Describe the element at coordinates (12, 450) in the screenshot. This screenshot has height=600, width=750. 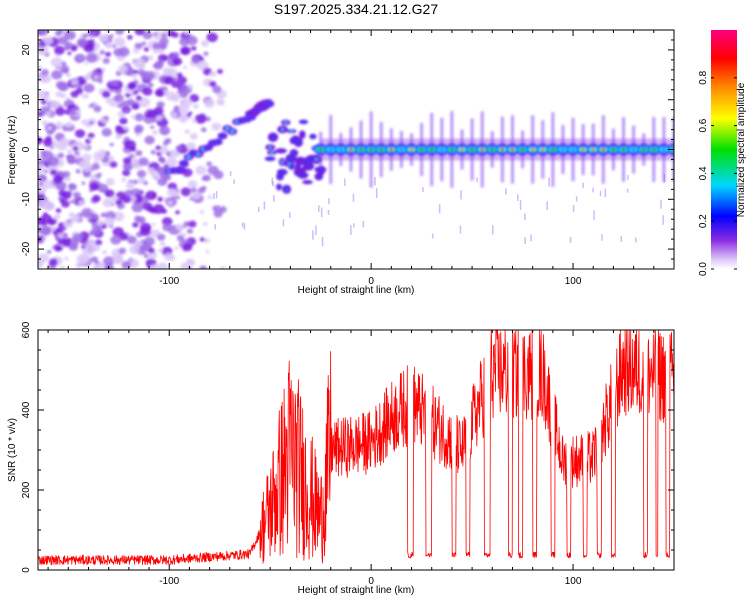
I see `bot-y-axis-label: SNR (10 * v/v)` at that location.